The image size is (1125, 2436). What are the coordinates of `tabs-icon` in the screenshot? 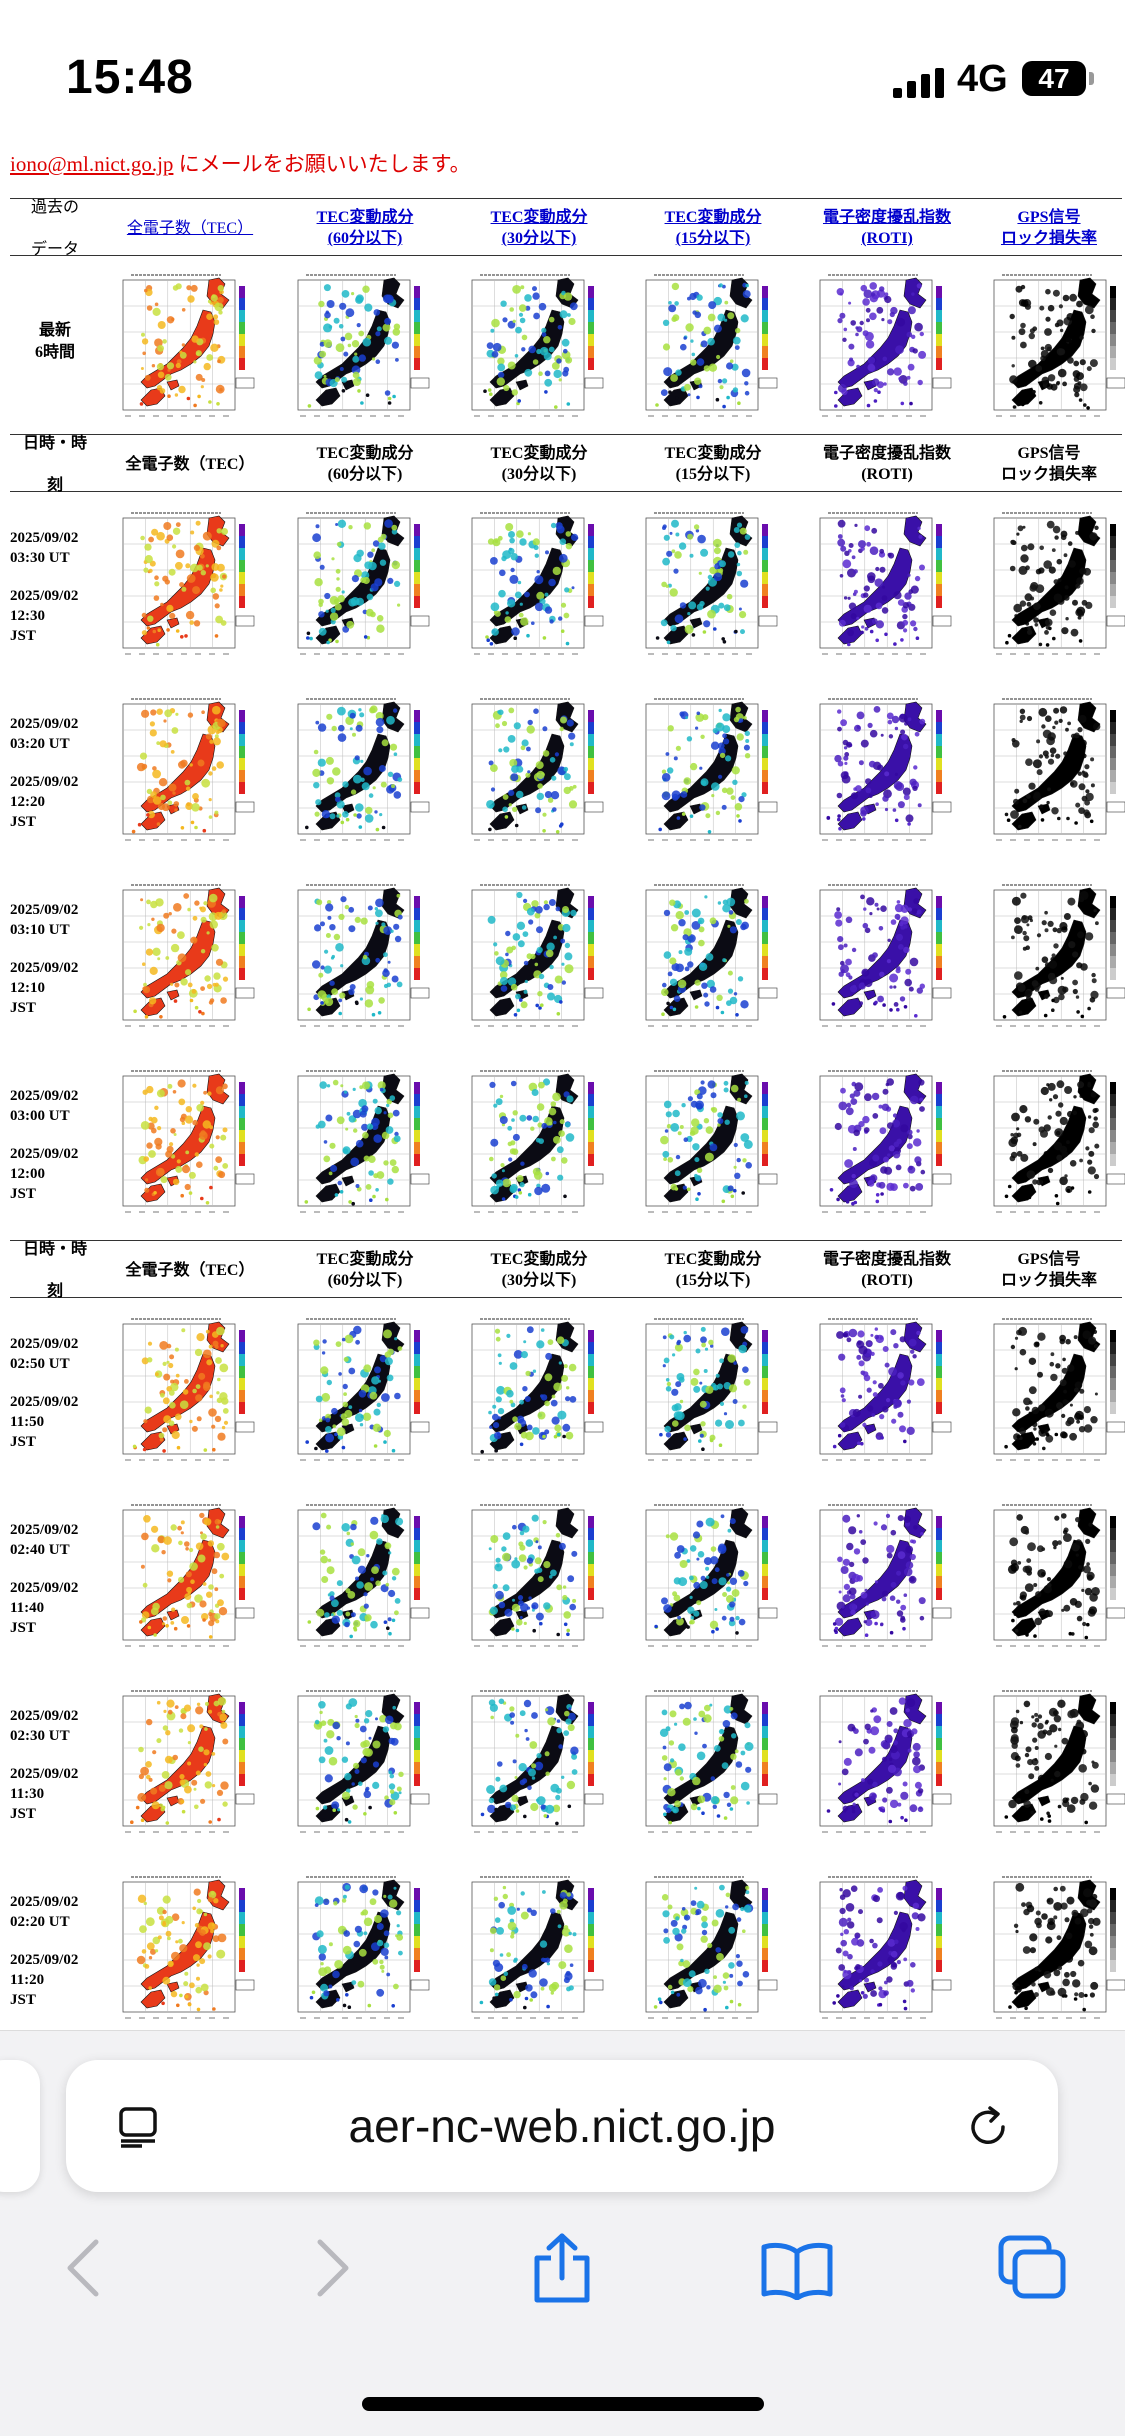 It's located at (1033, 2268).